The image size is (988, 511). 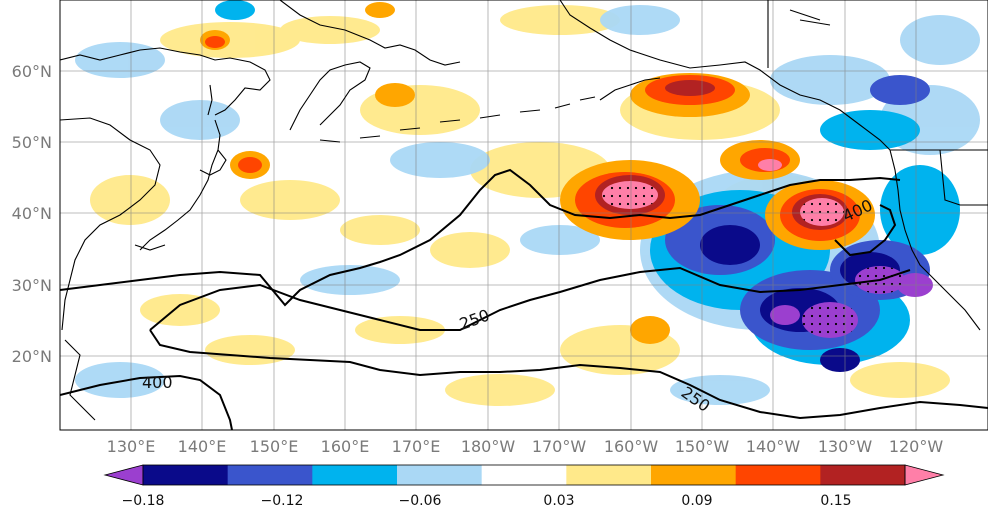 I want to click on lat-label-20: 20°N, so click(x=32, y=356).